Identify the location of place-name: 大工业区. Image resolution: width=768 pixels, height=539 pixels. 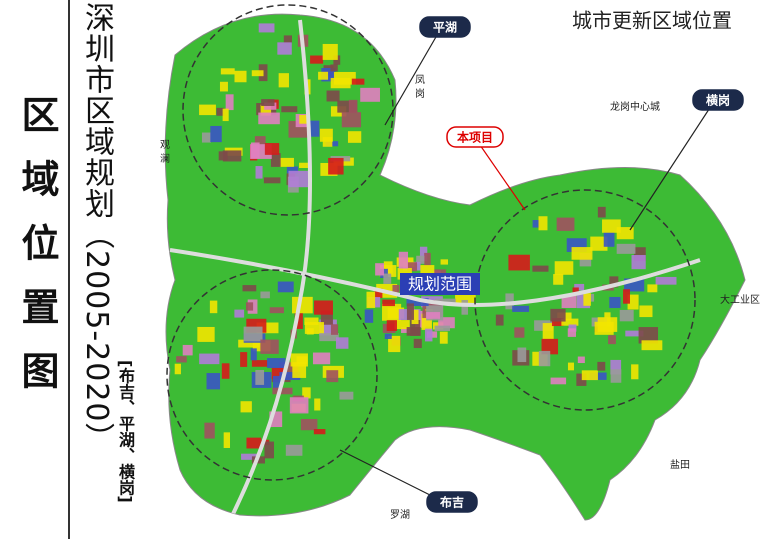
(740, 299).